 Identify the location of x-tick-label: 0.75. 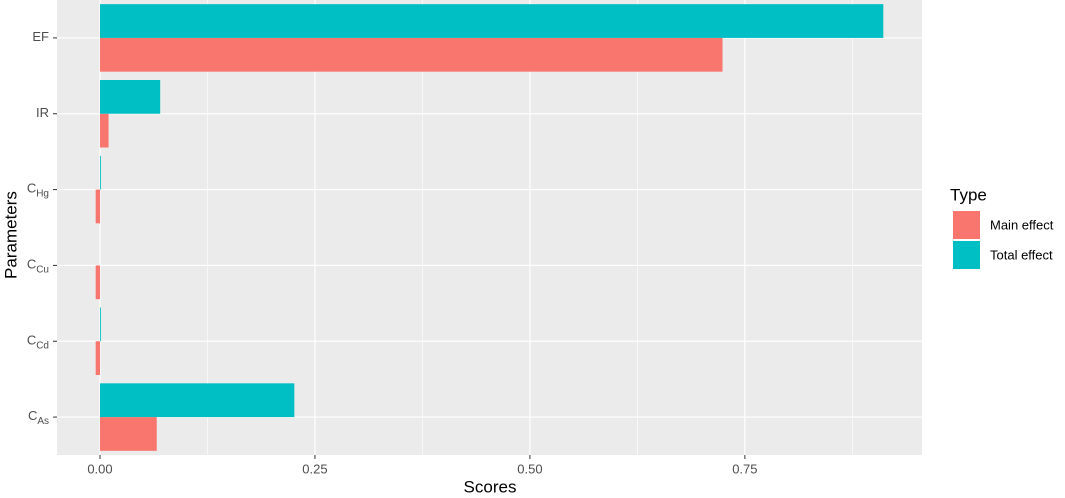
(744, 468).